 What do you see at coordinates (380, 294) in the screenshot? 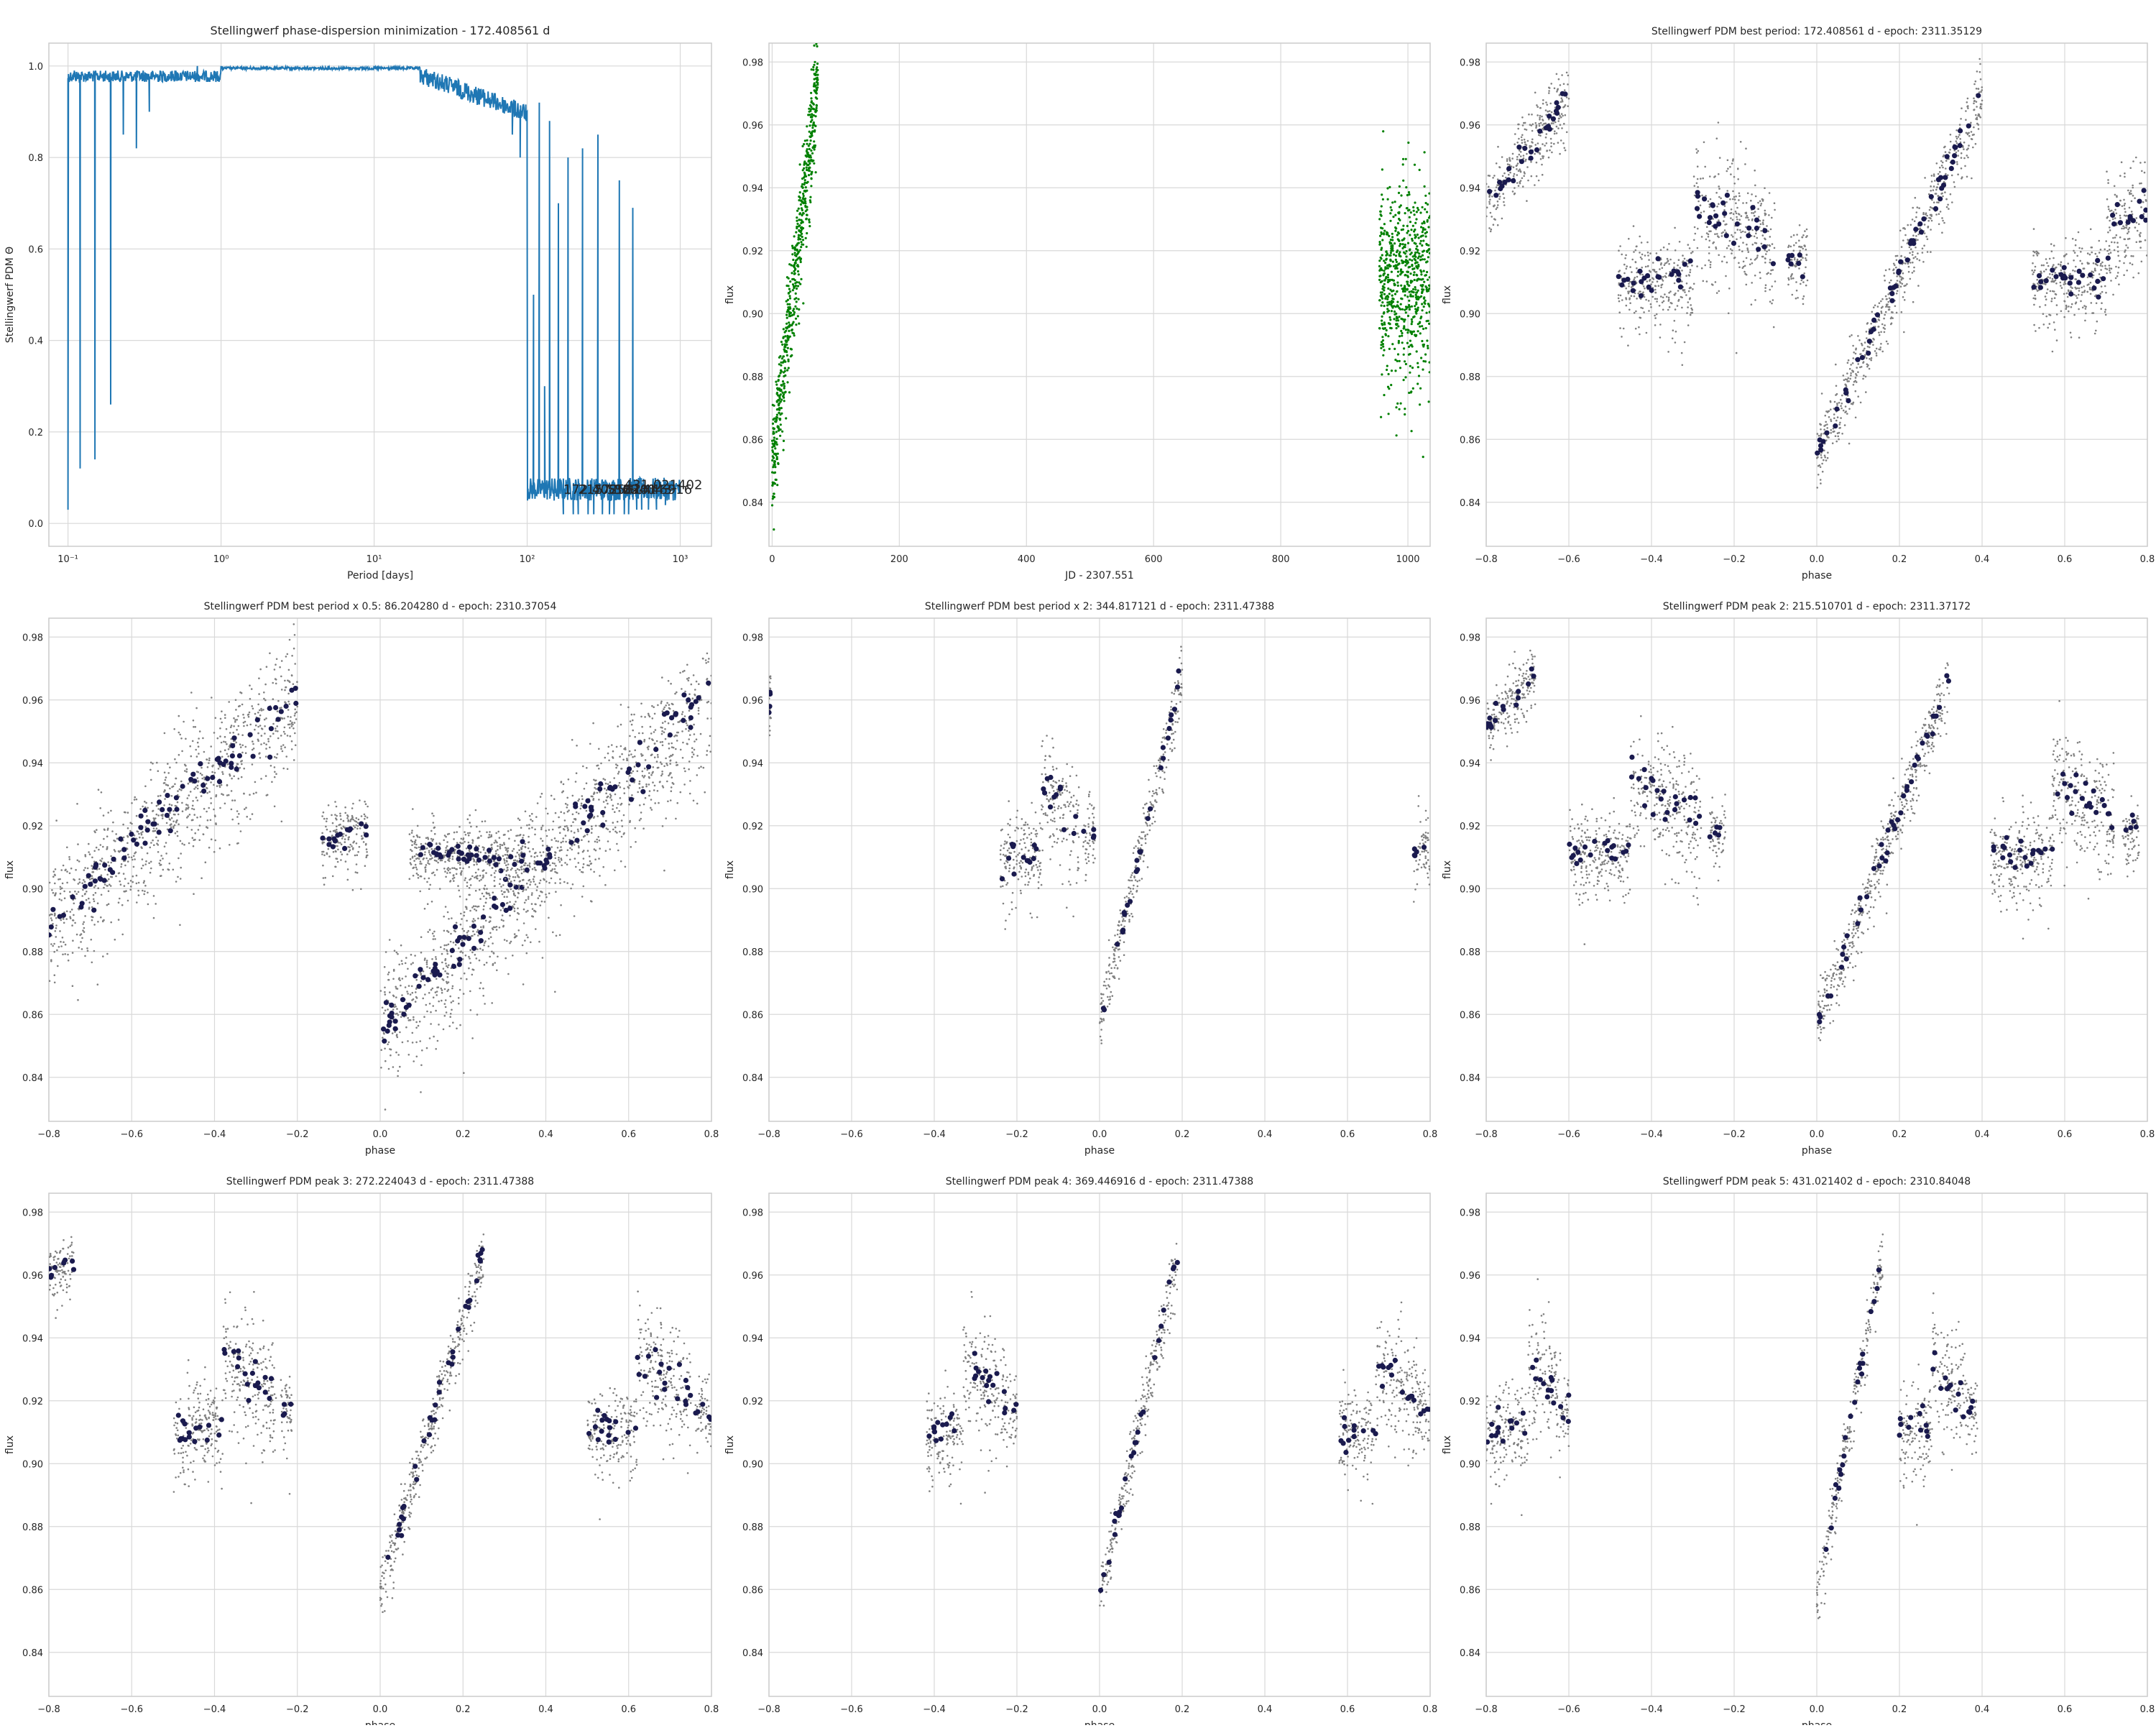
I see `plot-frame` at bounding box center [380, 294].